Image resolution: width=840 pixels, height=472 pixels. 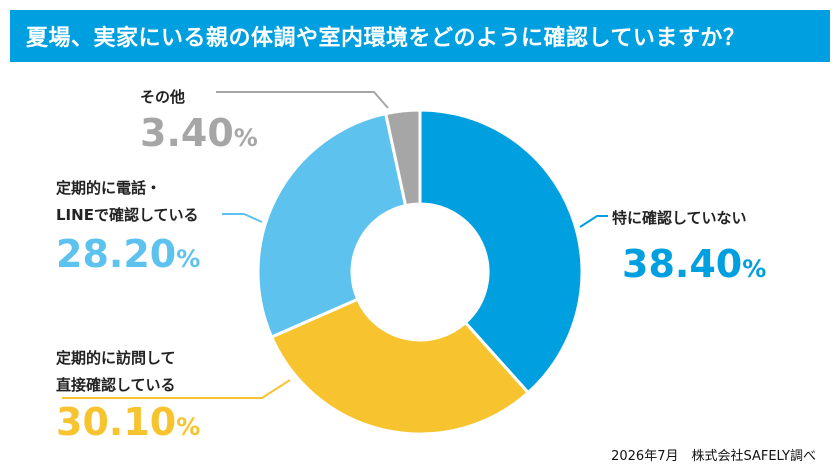 I want to click on slice-label-1-text: 特に確認していない, so click(x=679, y=218).